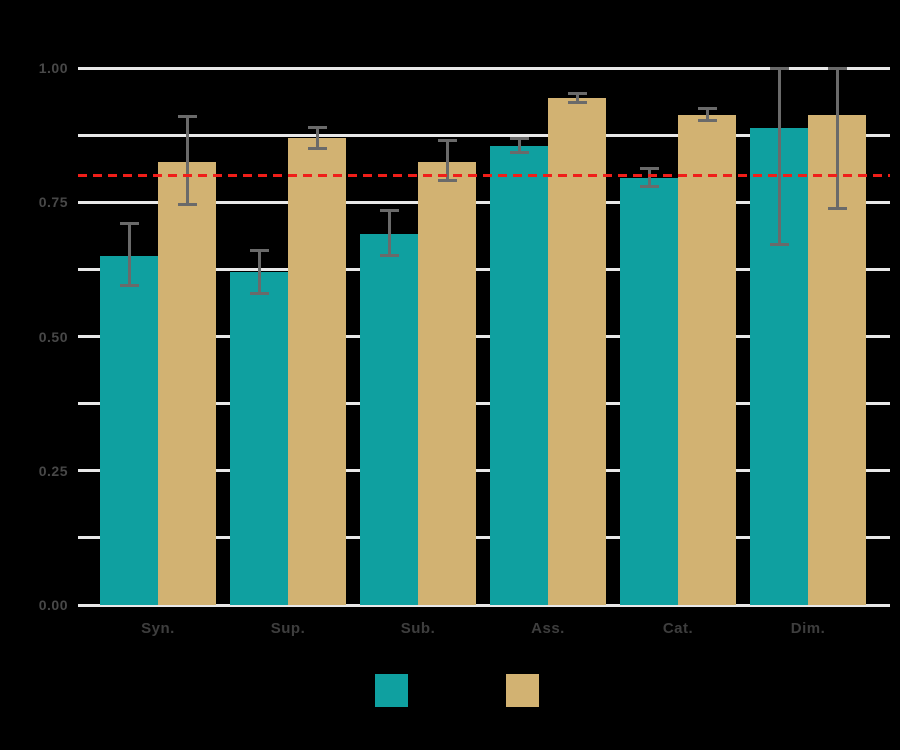 The width and height of the screenshot is (900, 750). Describe the element at coordinates (53, 68) in the screenshot. I see `y-tick-label: 1.00` at that location.